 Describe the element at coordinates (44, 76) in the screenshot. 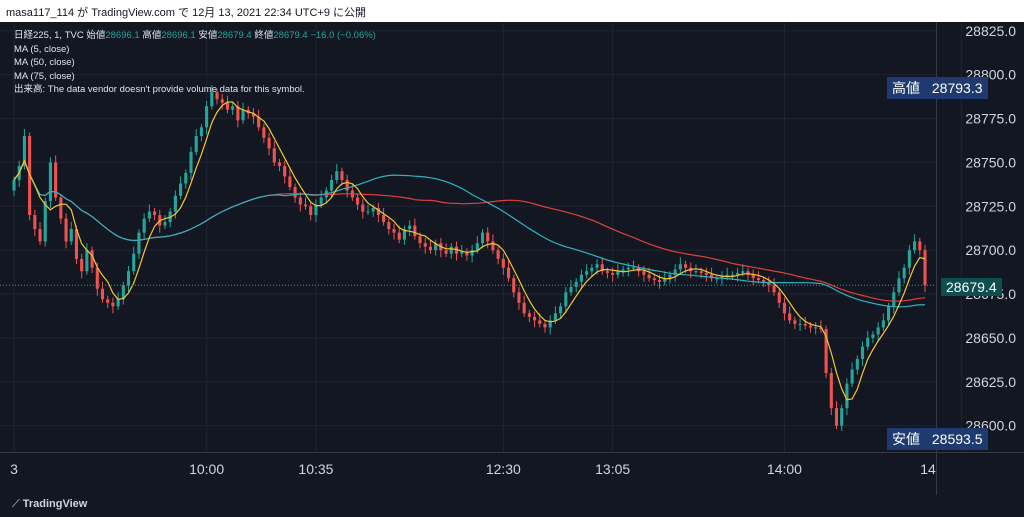

I see `legend-ma75: MA (75, close)` at that location.